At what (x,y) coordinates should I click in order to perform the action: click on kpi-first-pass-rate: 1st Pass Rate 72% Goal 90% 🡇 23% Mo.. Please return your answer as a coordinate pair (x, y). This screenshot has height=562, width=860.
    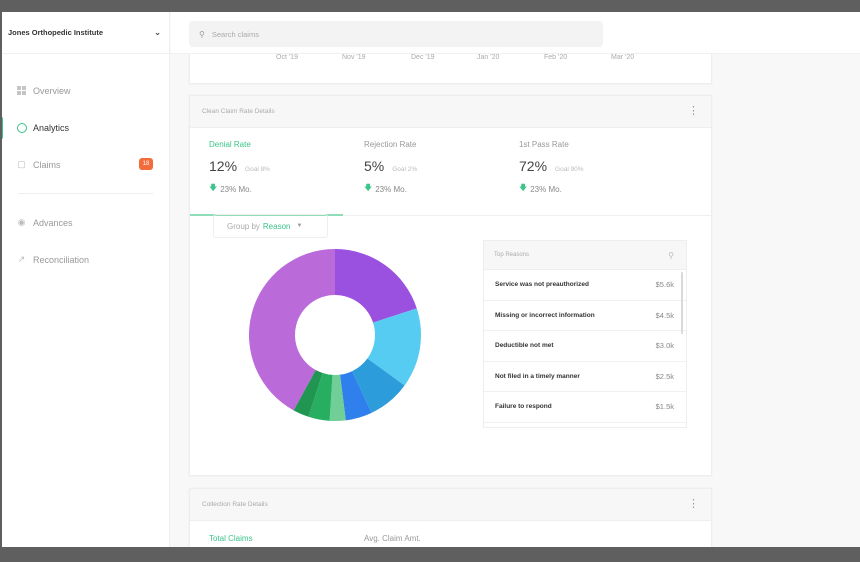
    Looking at the image, I should click on (577, 171).